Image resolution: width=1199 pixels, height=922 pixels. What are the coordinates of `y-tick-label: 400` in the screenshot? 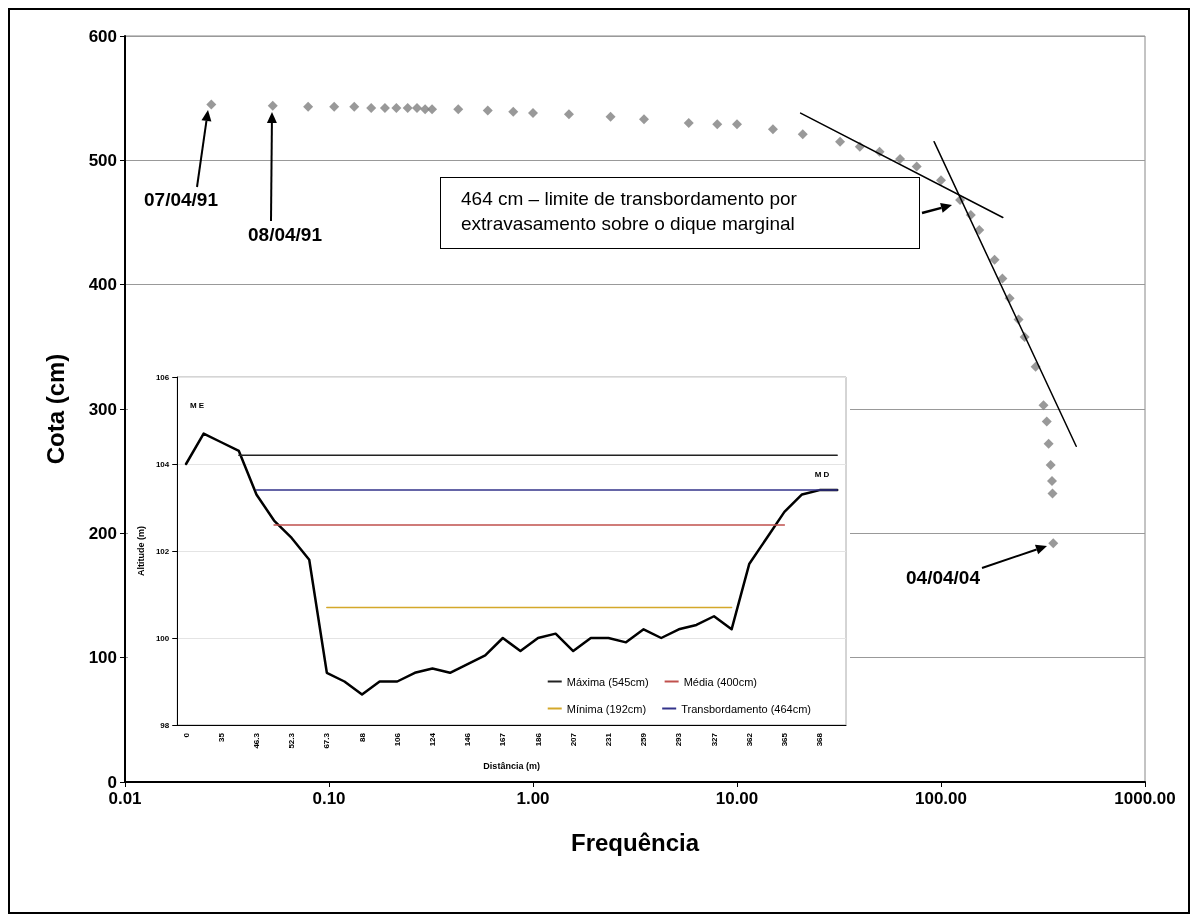 It's located at (102, 285).